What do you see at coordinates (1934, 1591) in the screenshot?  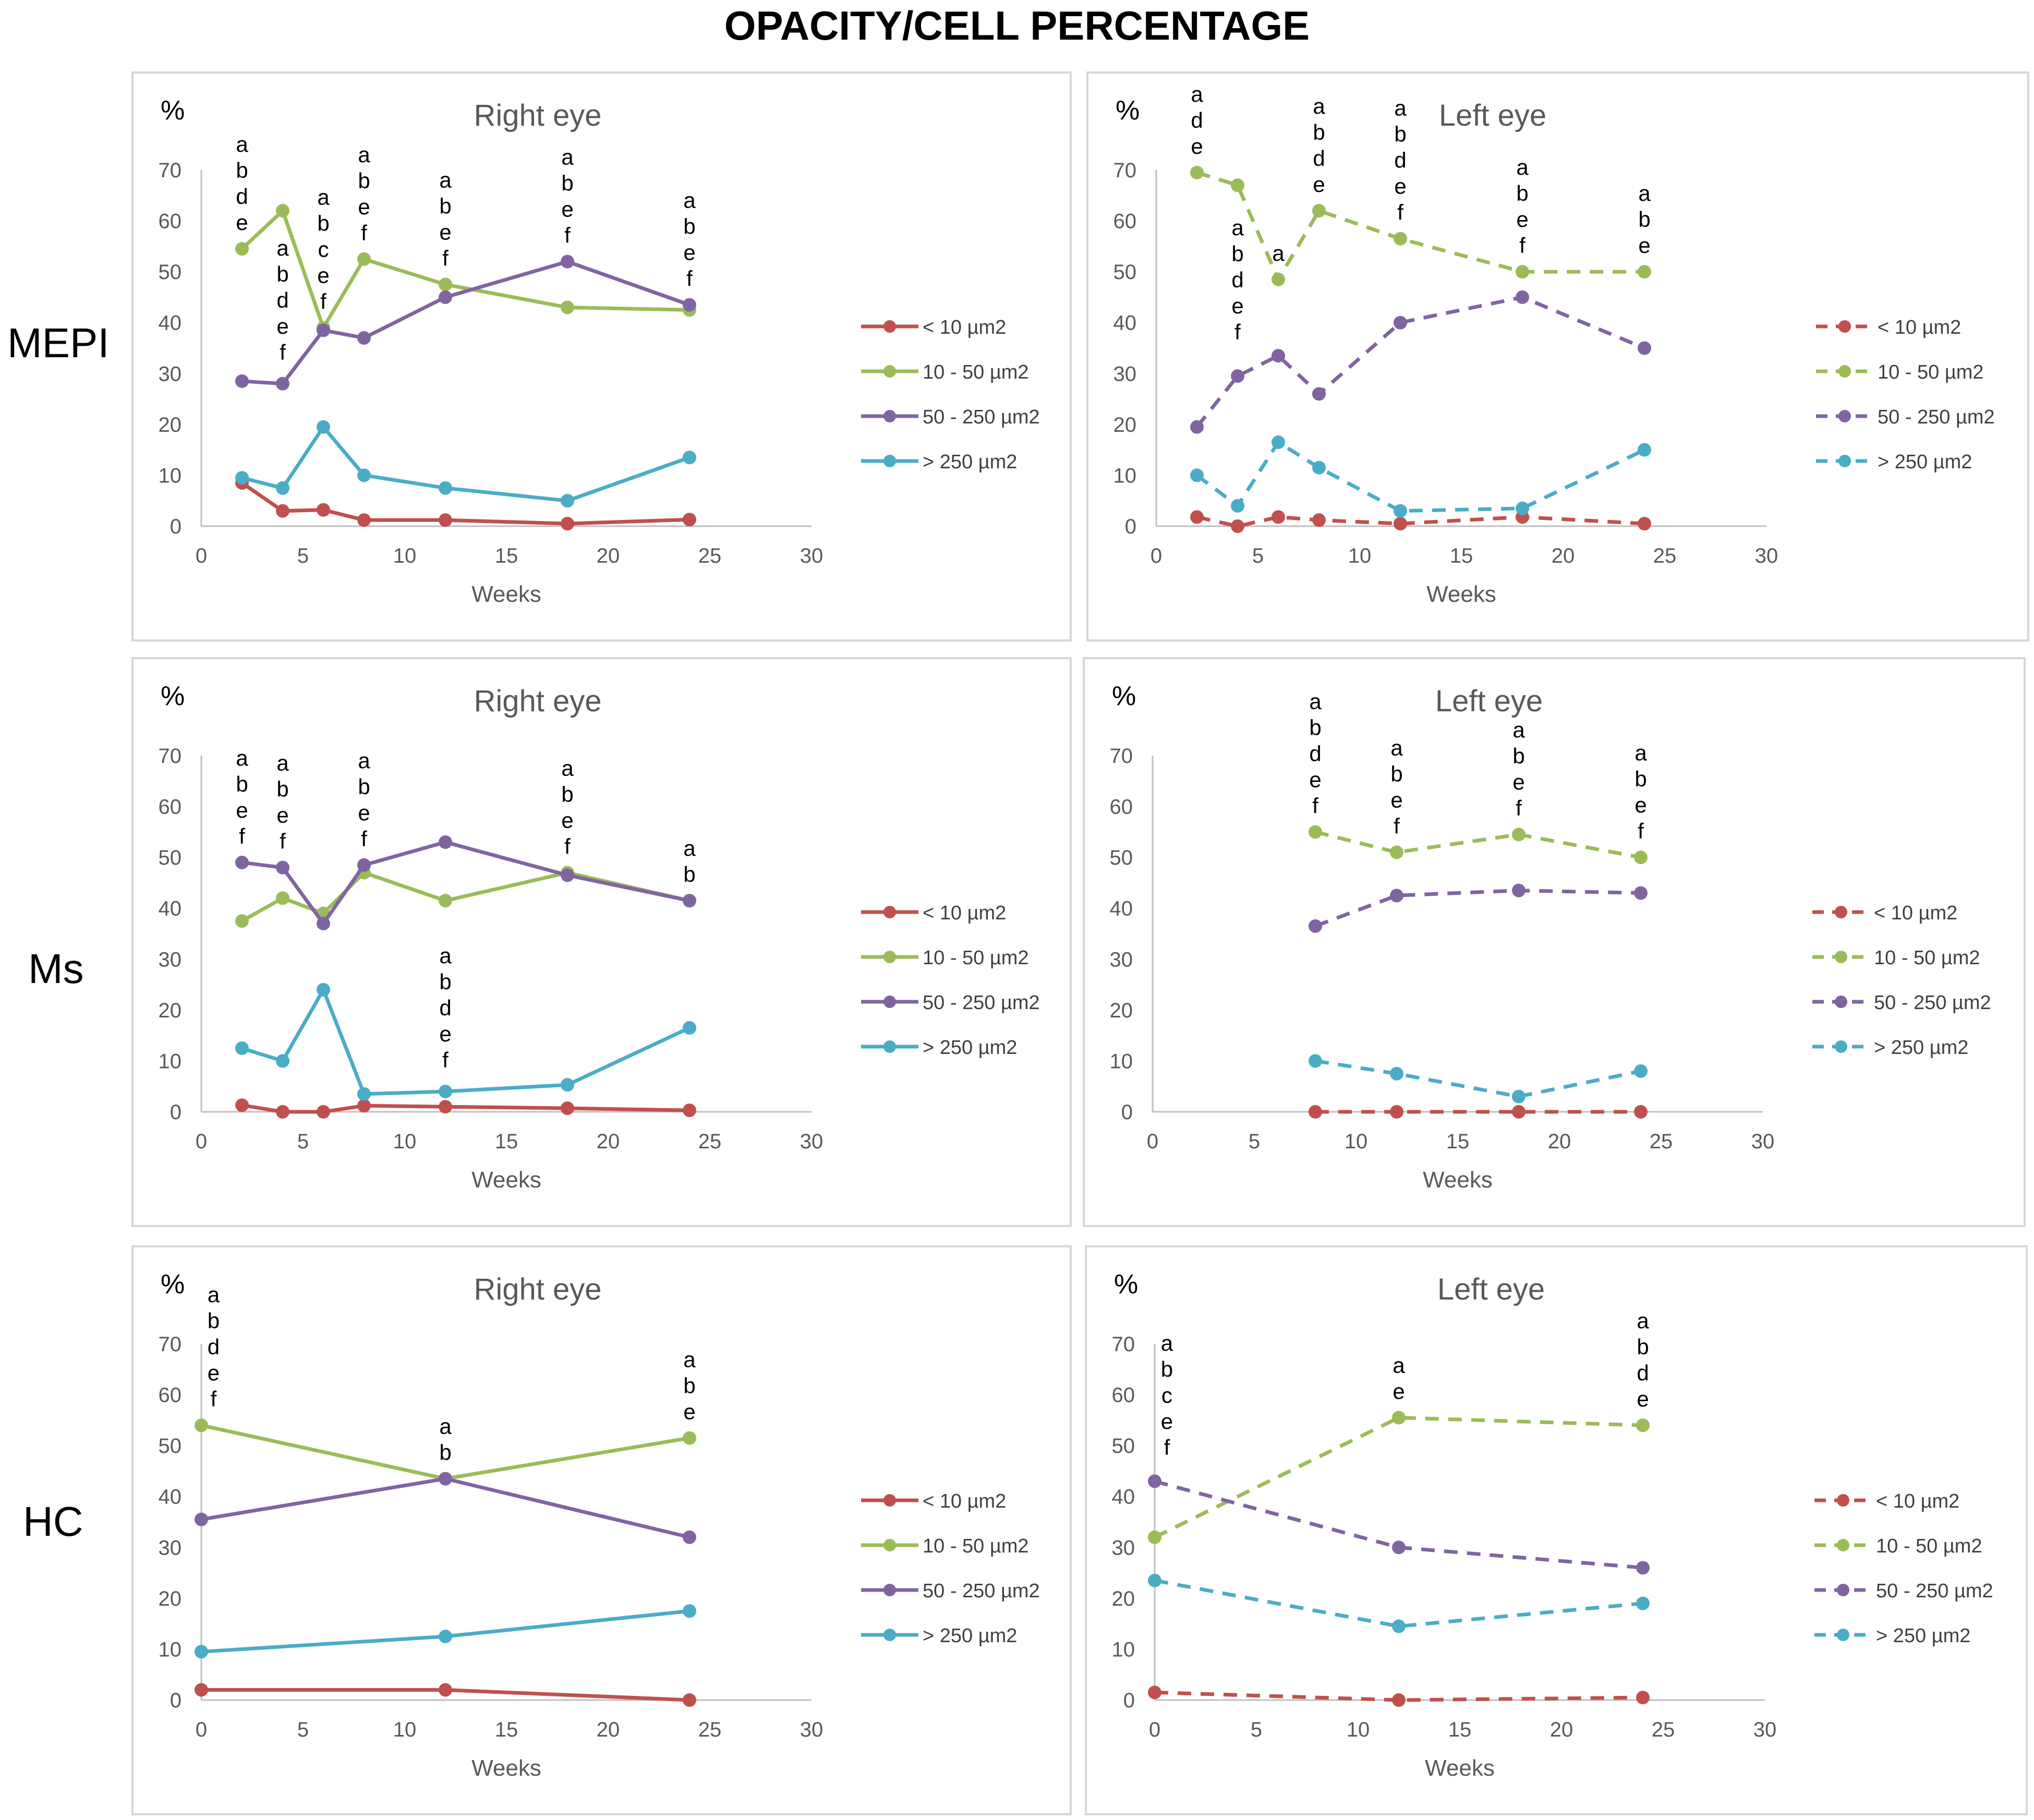 I see `legend-label-50-250: 50 - 250 µm2` at bounding box center [1934, 1591].